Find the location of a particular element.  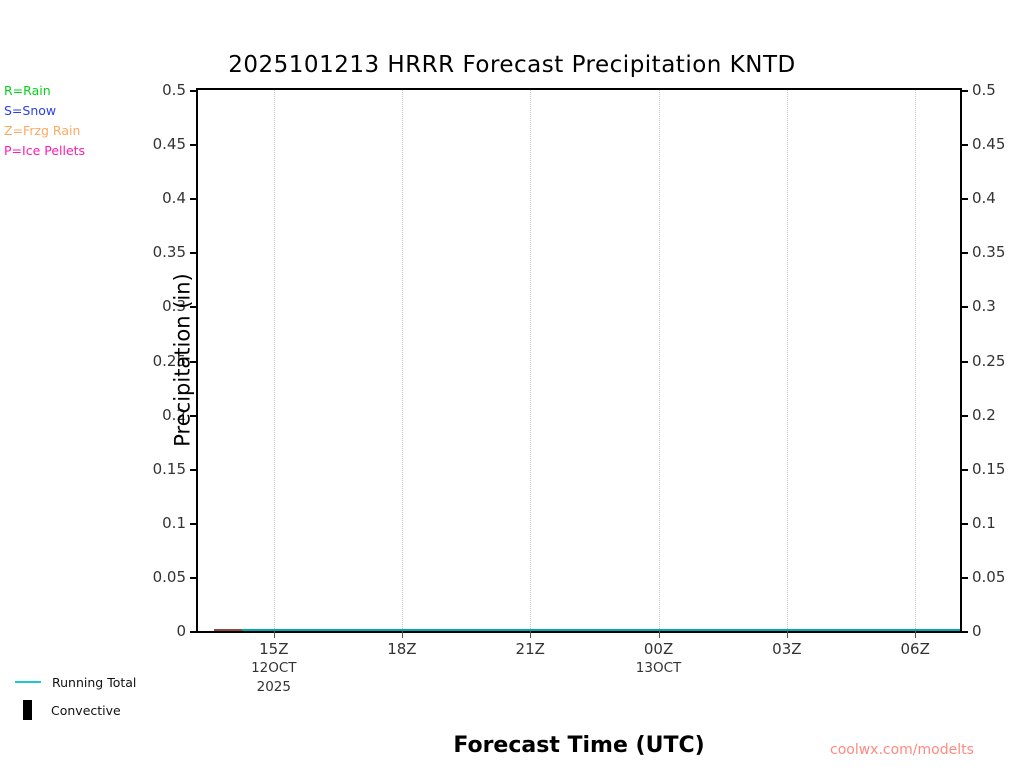

y-axis-label-left: 0.2 is located at coordinates (174, 414).